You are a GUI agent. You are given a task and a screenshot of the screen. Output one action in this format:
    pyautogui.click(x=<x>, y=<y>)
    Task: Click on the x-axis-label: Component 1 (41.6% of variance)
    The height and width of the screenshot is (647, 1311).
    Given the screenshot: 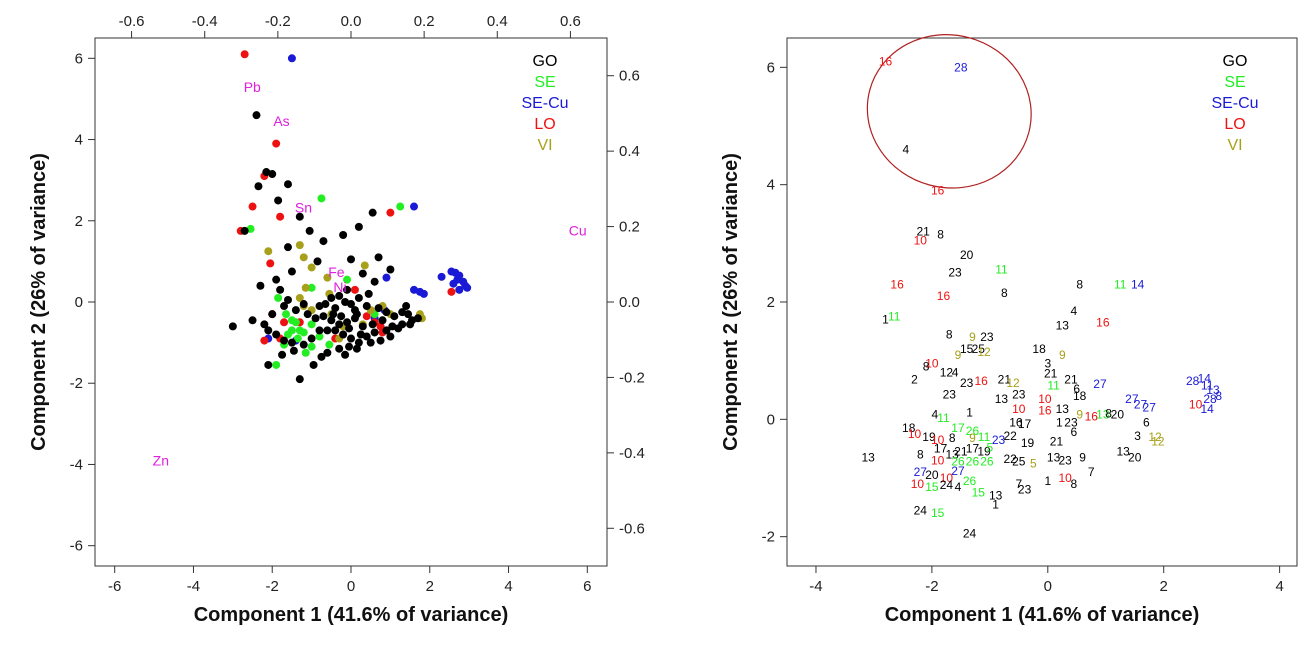 What is the action you would take?
    pyautogui.click(x=351, y=615)
    